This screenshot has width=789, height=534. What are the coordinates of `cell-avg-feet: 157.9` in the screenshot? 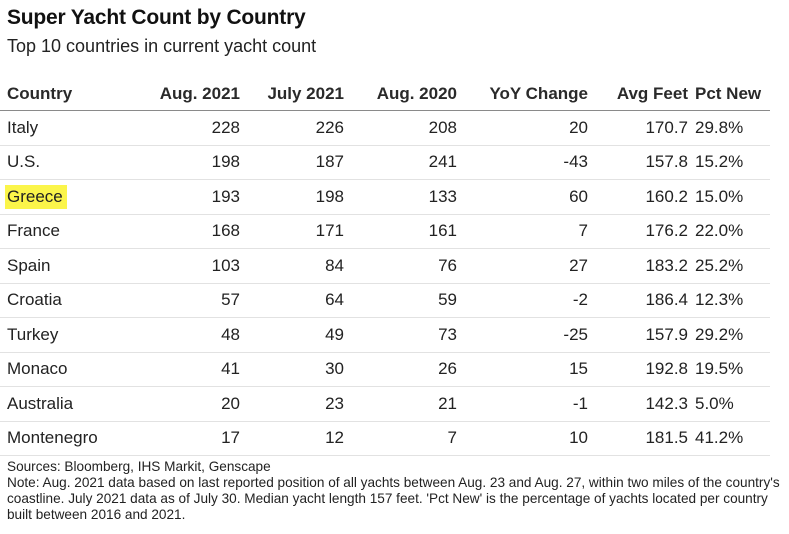 It's located at (638, 335).